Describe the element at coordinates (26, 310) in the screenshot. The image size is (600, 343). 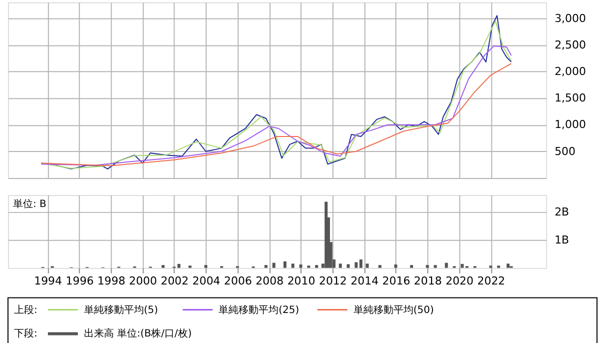
I see `text: 上段:` at that location.